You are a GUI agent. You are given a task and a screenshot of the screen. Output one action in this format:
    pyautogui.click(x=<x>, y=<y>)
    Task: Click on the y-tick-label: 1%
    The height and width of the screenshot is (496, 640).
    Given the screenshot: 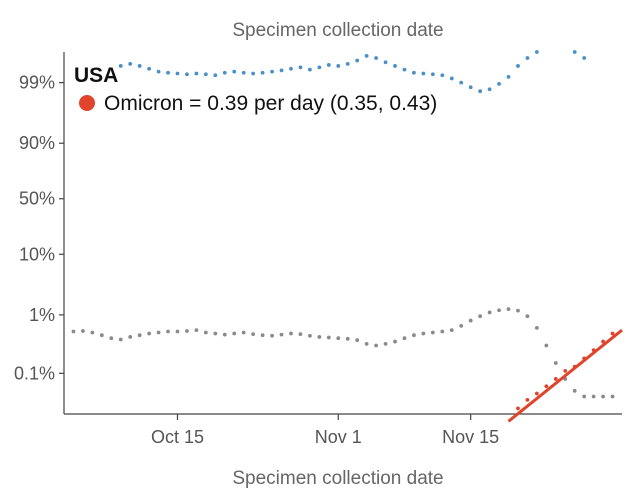 What is the action you would take?
    pyautogui.click(x=42, y=315)
    